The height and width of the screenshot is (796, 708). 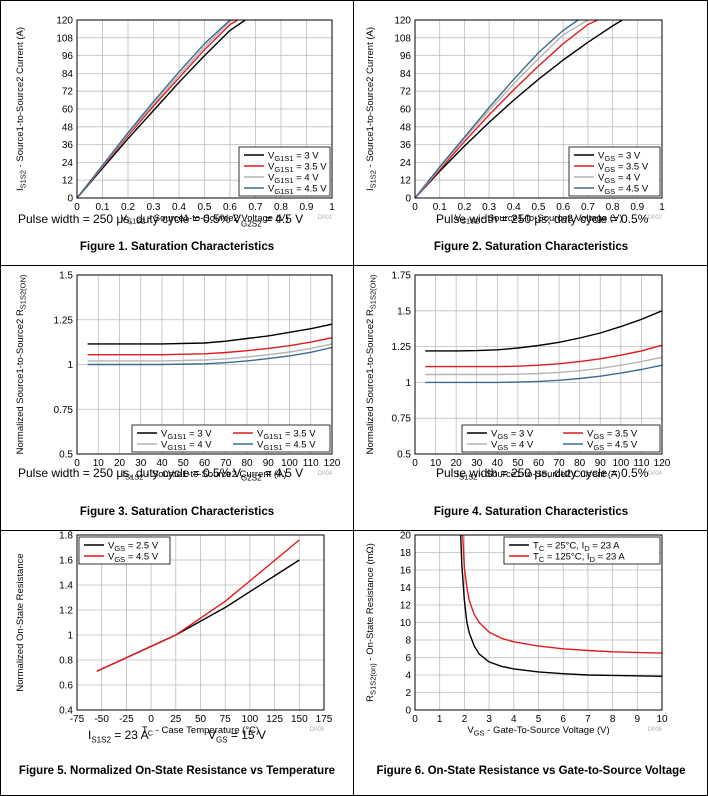 I want to click on y-tick-label: 96, so click(x=406, y=56).